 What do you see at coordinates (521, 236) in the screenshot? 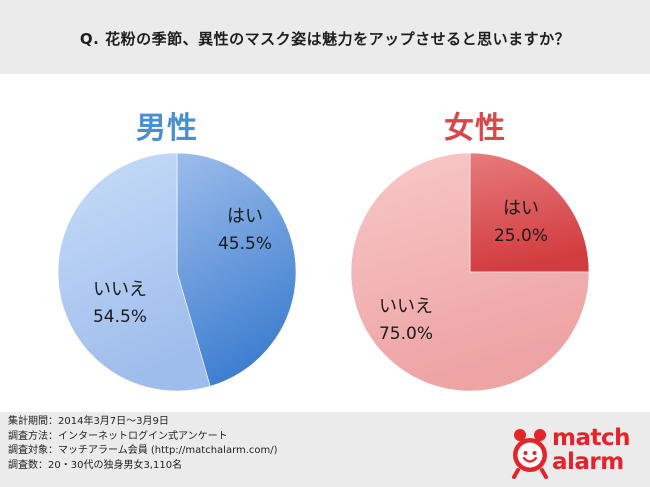
I see `slice-percent-label: 25.0%` at bounding box center [521, 236].